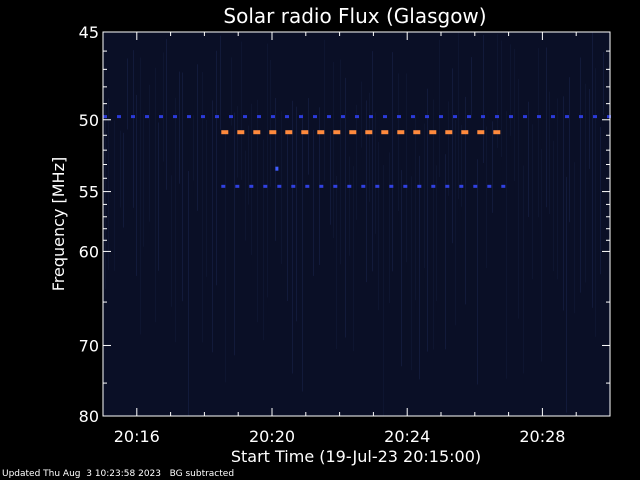  What do you see at coordinates (58, 224) in the screenshot?
I see `y-axis-label: Frequency [MHz]` at bounding box center [58, 224].